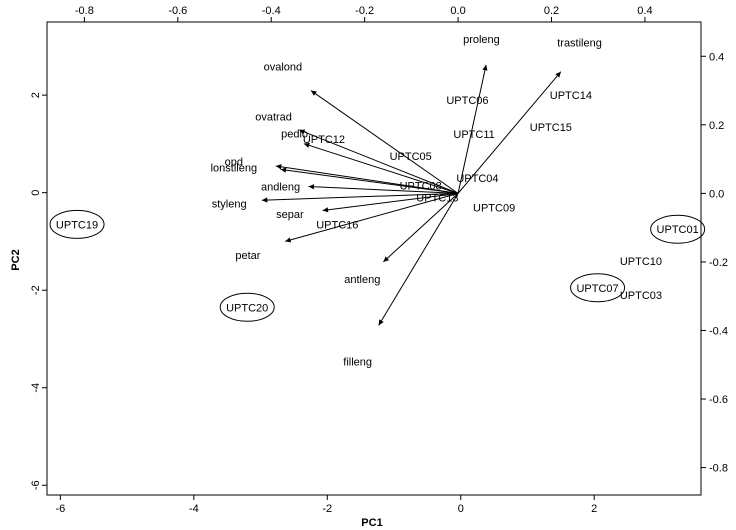 Image resolution: width=736 pixels, height=530 pixels. Describe the element at coordinates (306, 145) in the screenshot. I see `arrow-head-pedlo` at that location.